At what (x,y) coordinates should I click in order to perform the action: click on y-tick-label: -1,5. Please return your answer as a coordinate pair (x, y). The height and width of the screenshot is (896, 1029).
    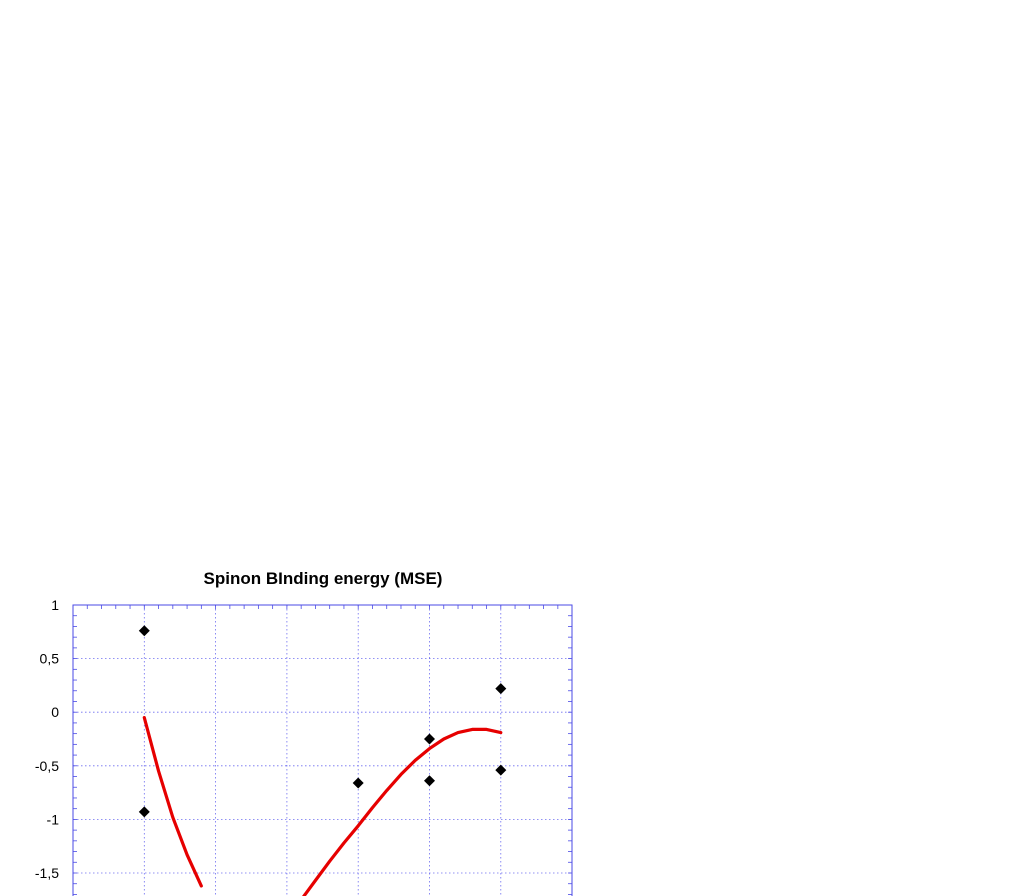
    Looking at the image, I should click on (47, 873).